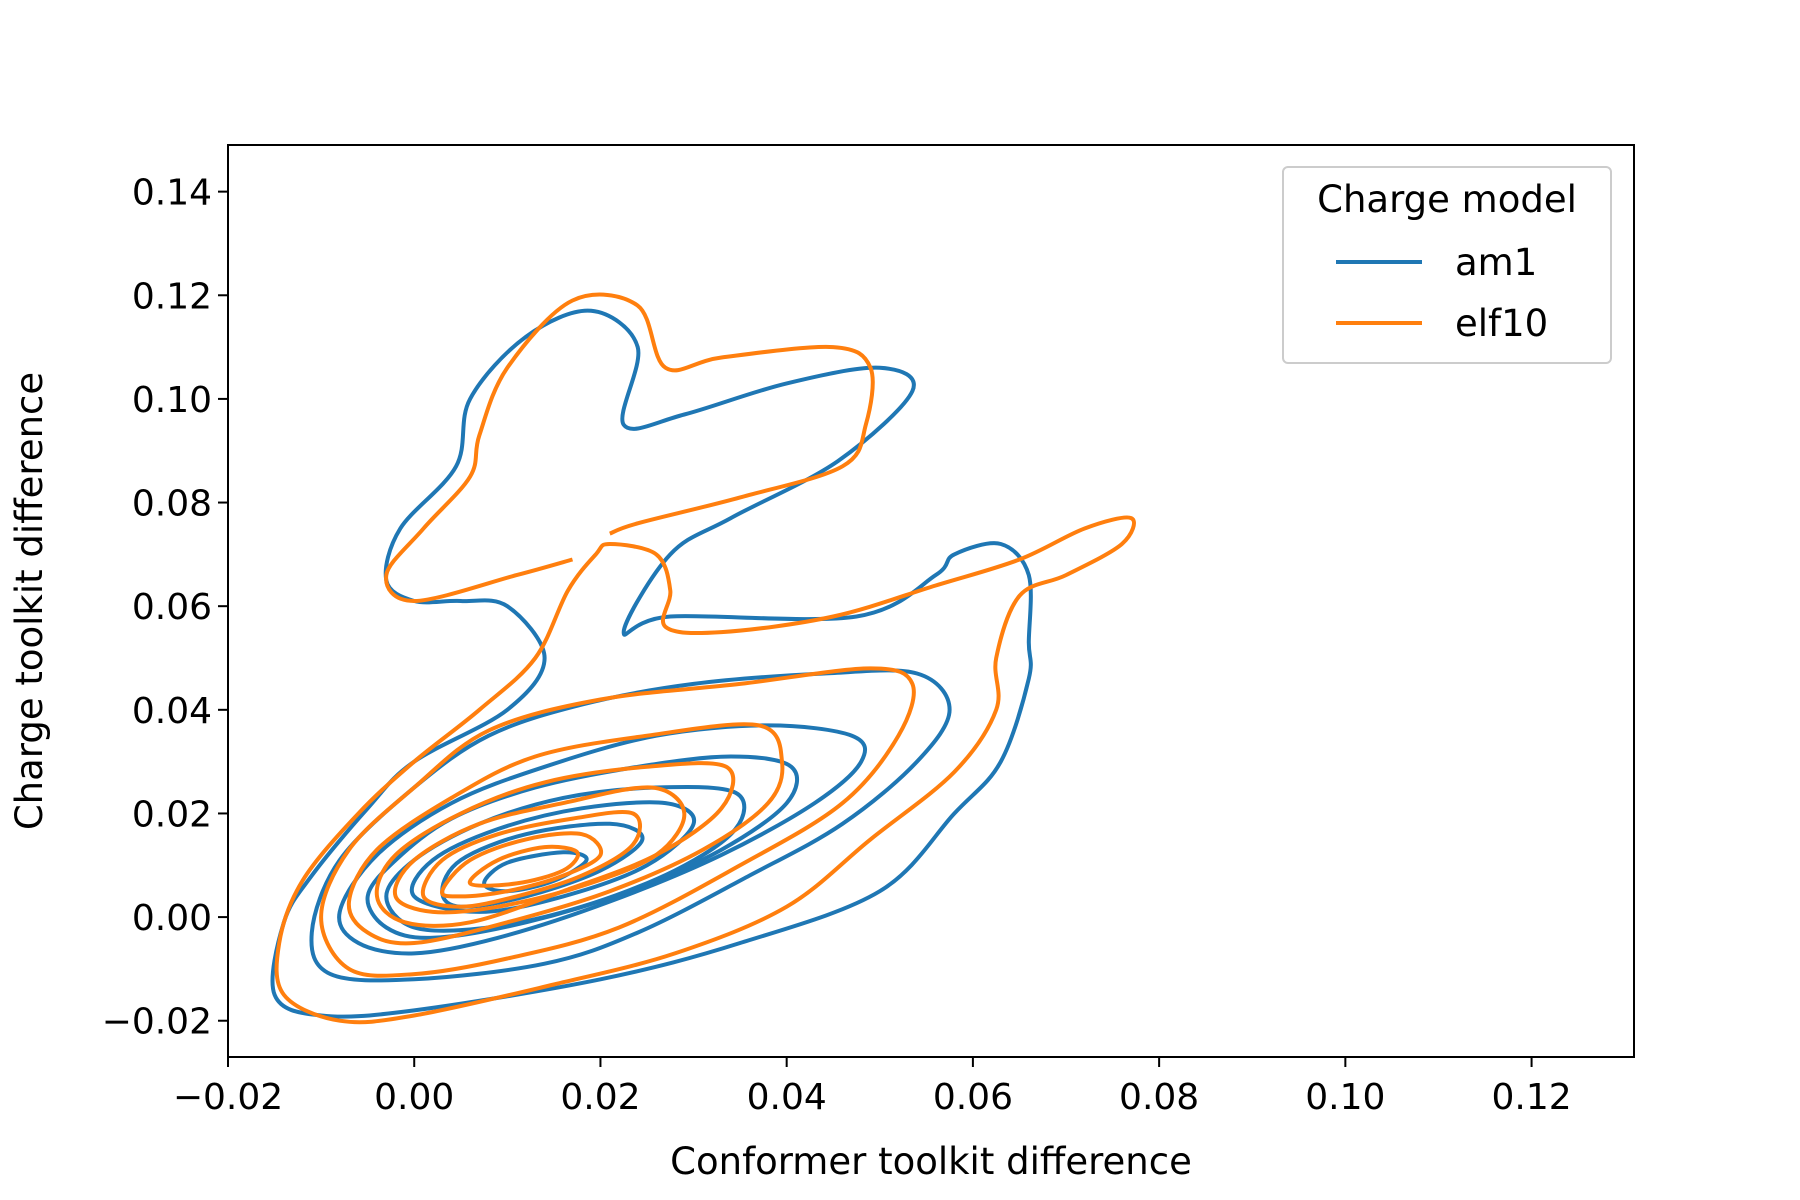 The image size is (1800, 1200). What do you see at coordinates (172, 504) in the screenshot?
I see `y-tick-label: 0.08` at bounding box center [172, 504].